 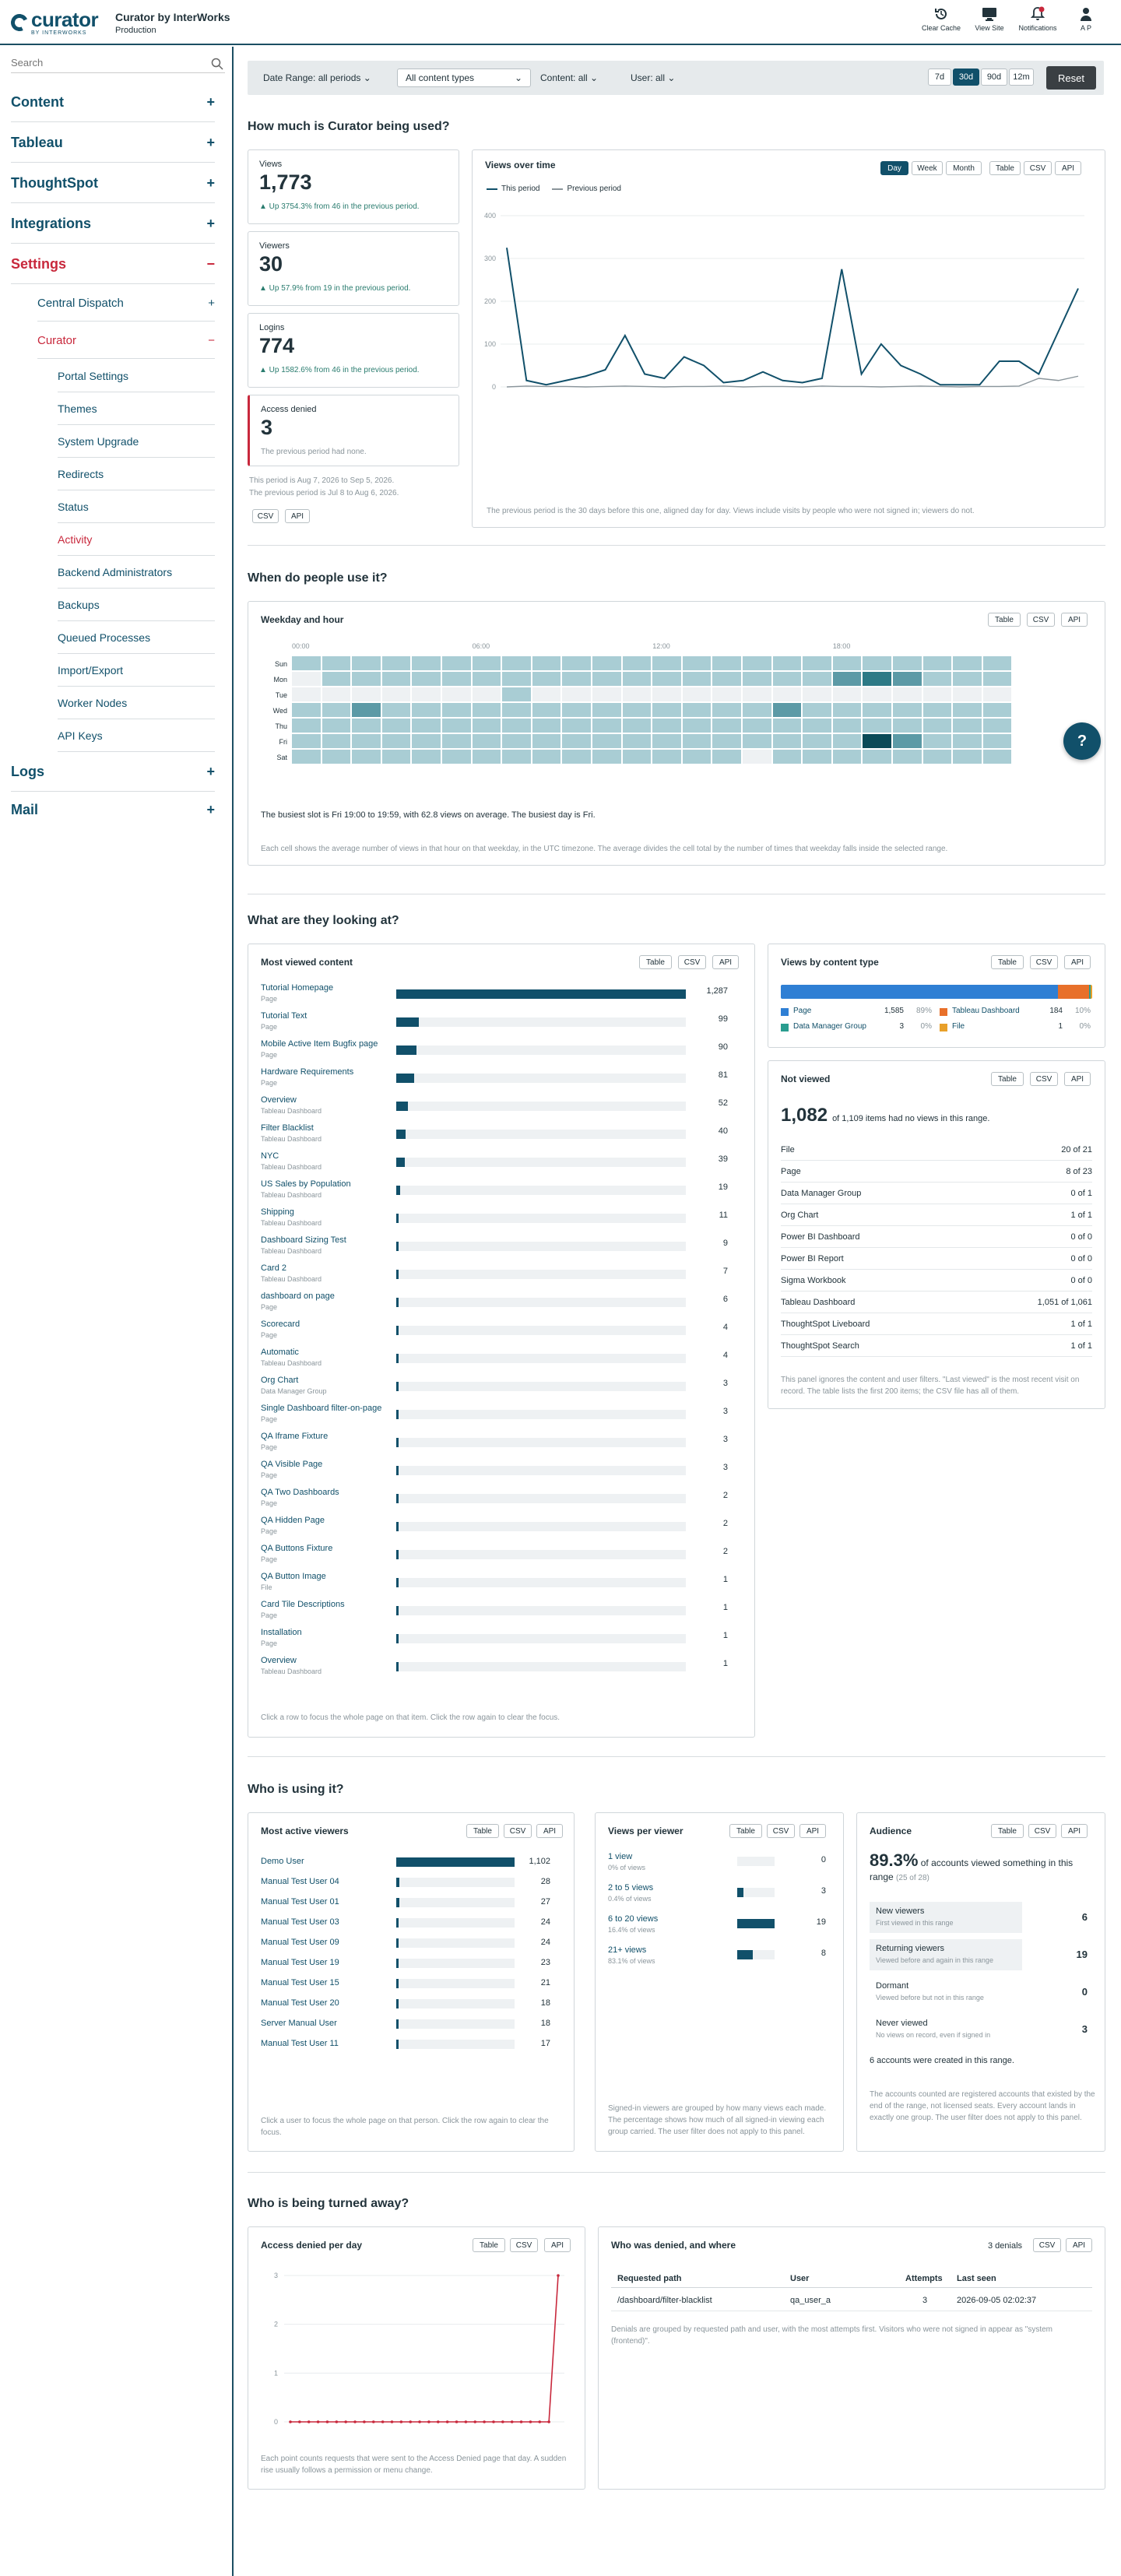 I want to click on list-item: Manual Test User 20 18, so click(x=405, y=2004).